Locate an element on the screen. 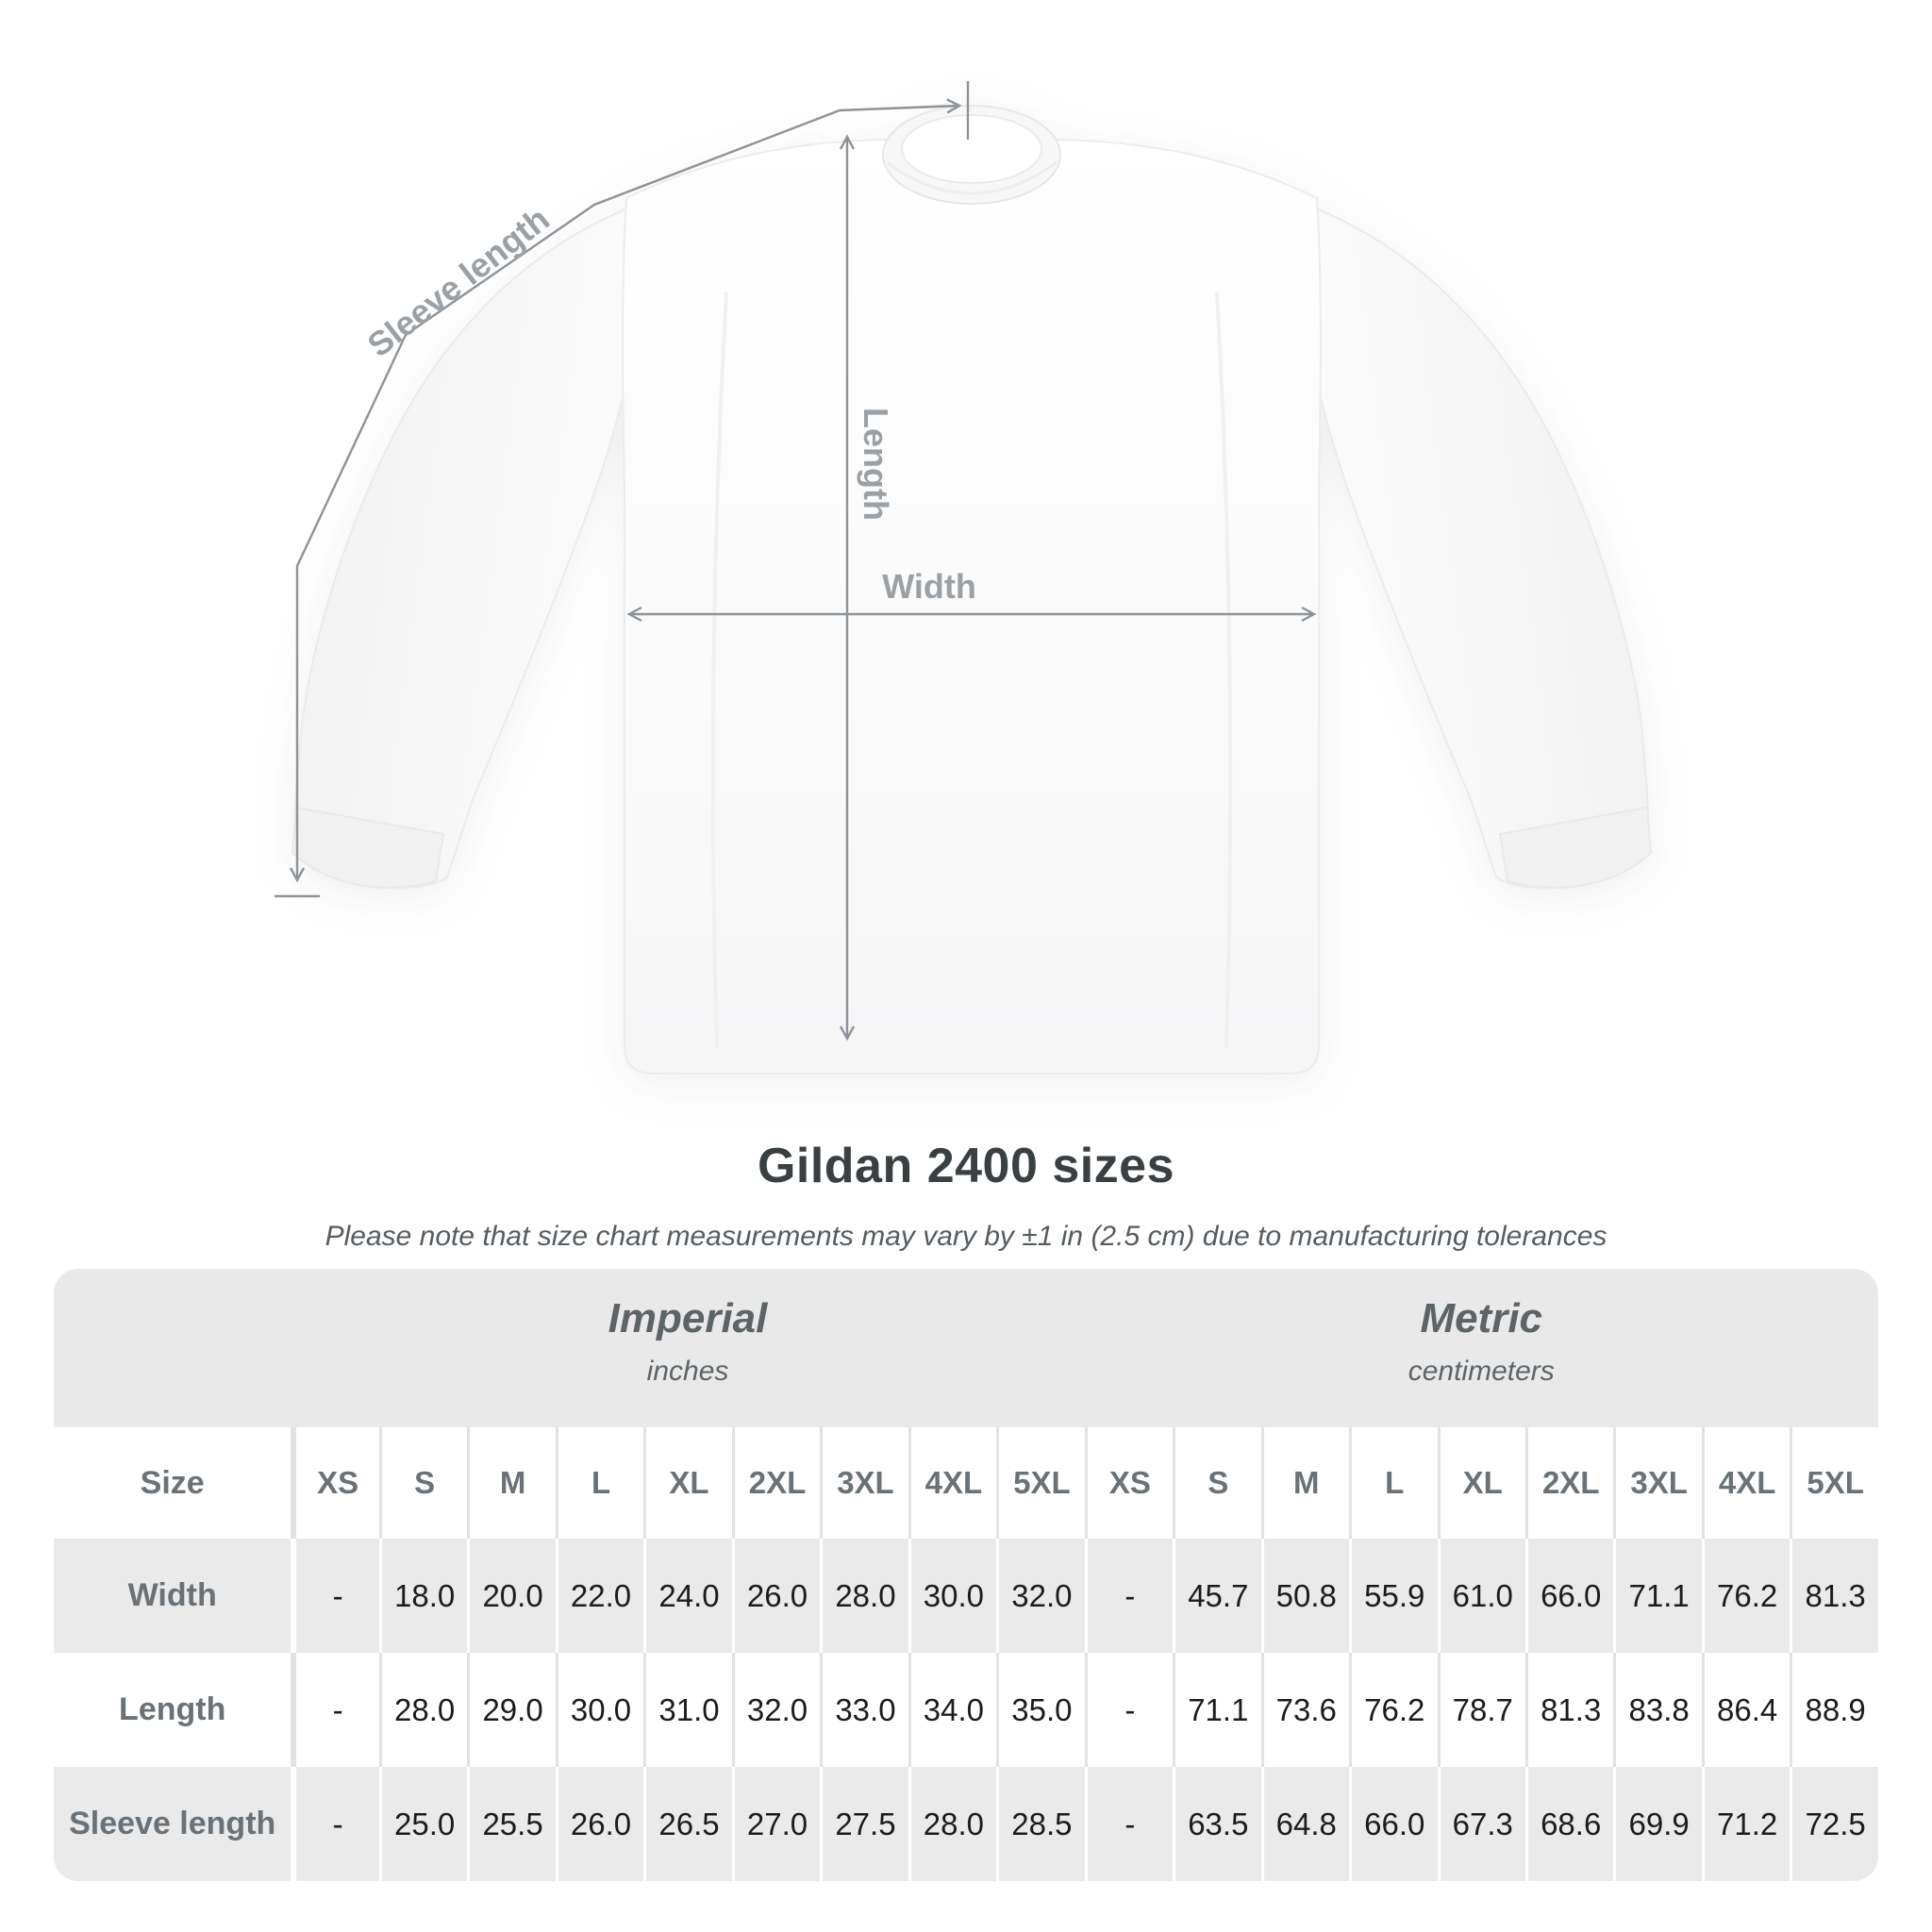 Image resolution: width=1932 pixels, height=1932 pixels. left-sleeve is located at coordinates (478, 541).